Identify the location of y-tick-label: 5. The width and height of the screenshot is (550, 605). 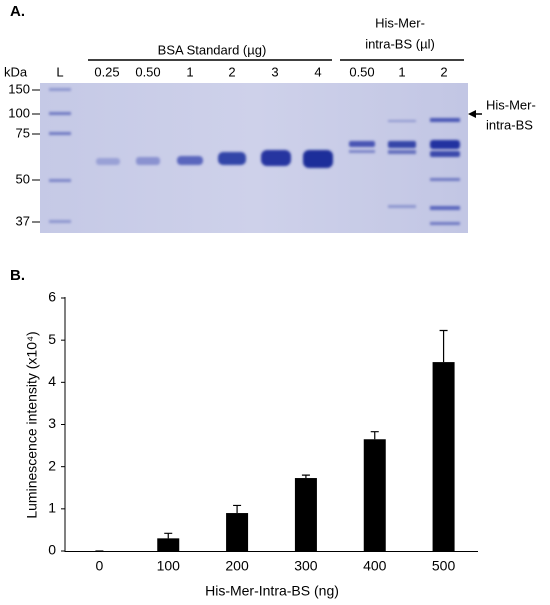
(52, 339).